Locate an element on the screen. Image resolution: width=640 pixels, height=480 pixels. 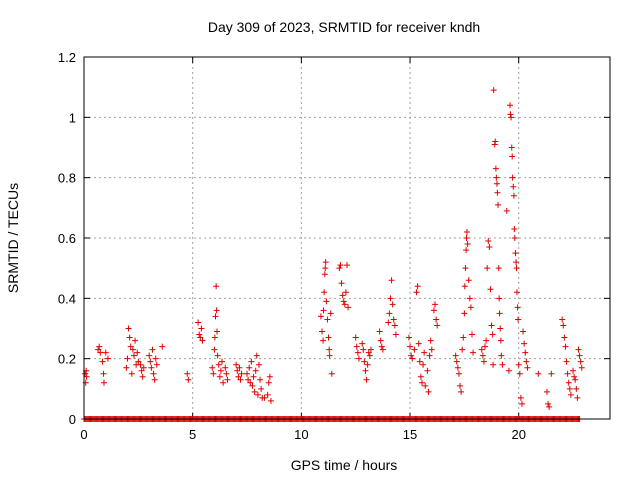
y-tick-label: 0.2 is located at coordinates (67, 359).